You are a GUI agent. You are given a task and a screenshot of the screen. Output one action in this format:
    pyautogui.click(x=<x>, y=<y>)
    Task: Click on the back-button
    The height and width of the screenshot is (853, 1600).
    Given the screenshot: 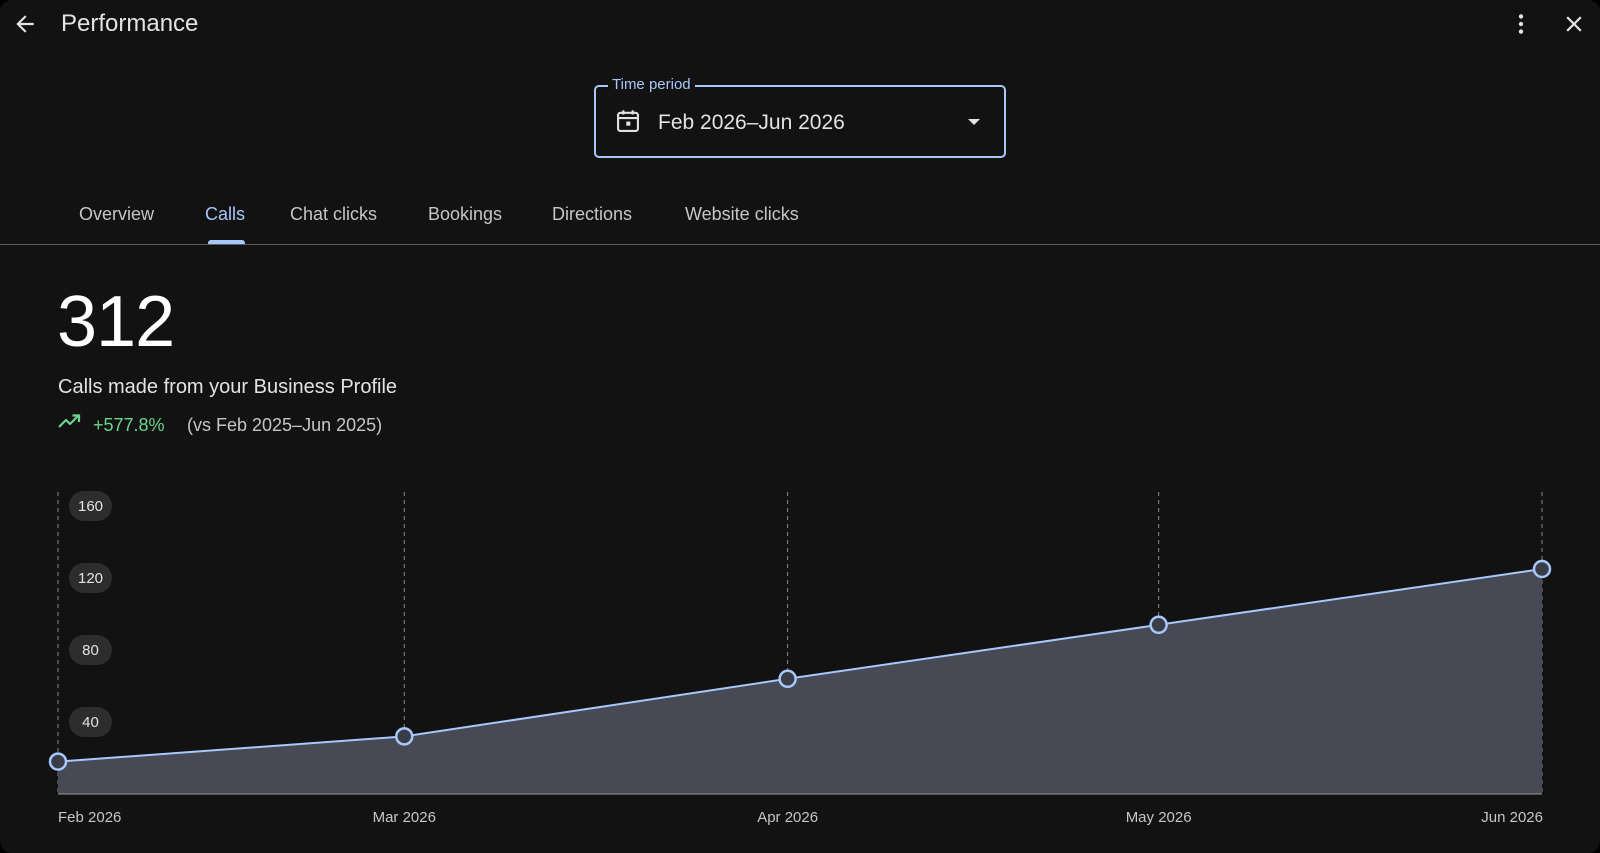 What is the action you would take?
    pyautogui.click(x=25, y=24)
    